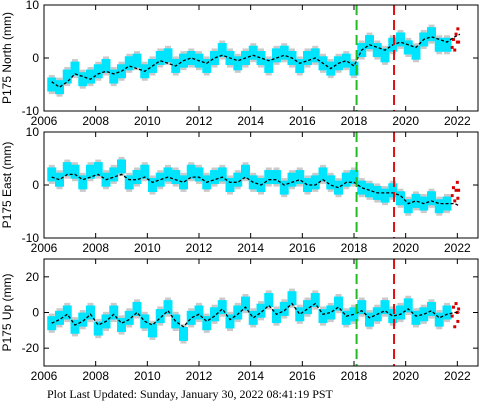 This screenshot has height=404, width=481. I want to click on x-tick-label: 2018, so click(354, 121).